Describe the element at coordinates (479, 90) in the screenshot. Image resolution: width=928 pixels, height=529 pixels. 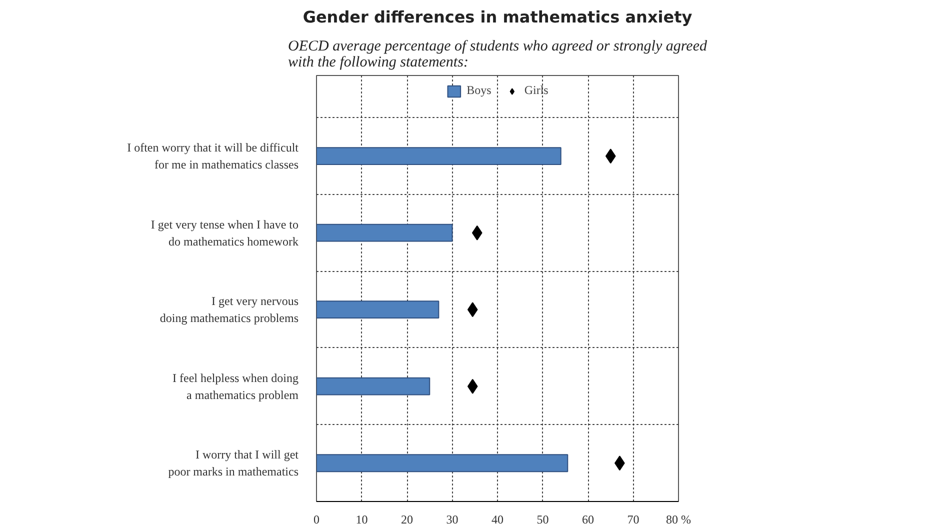
I see `legend-label: Boys` at that location.